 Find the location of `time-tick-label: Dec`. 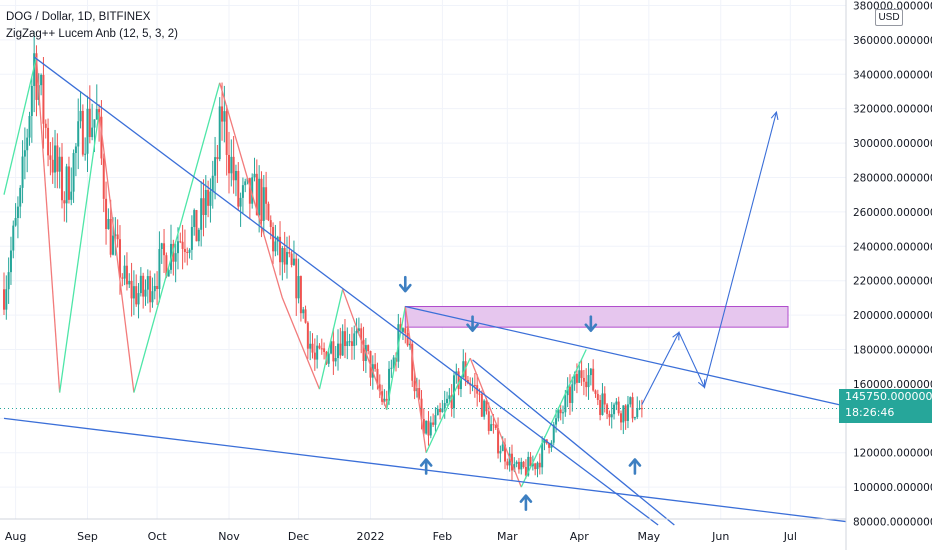

time-tick-label: Dec is located at coordinates (298, 536).